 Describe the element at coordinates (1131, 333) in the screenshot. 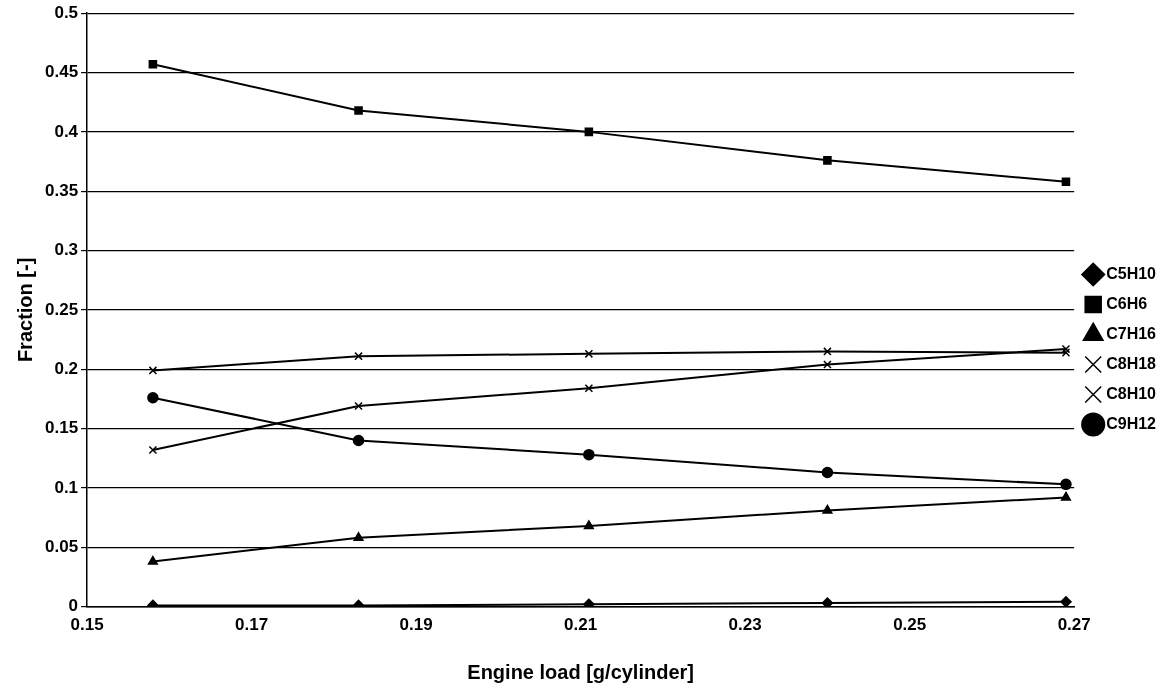

I see `legend-label: C7H16` at that location.